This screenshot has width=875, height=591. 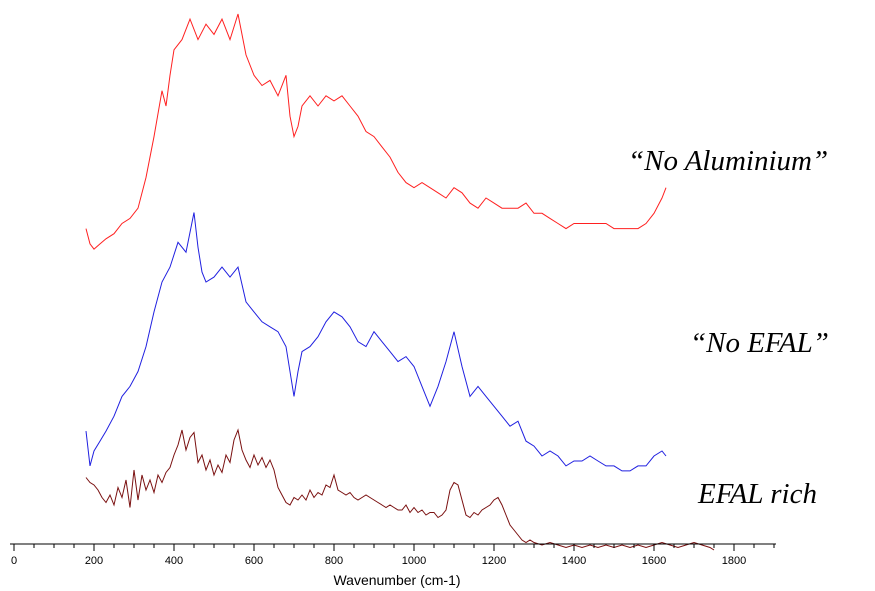 I want to click on x-tick-label: 1600, so click(x=654, y=561).